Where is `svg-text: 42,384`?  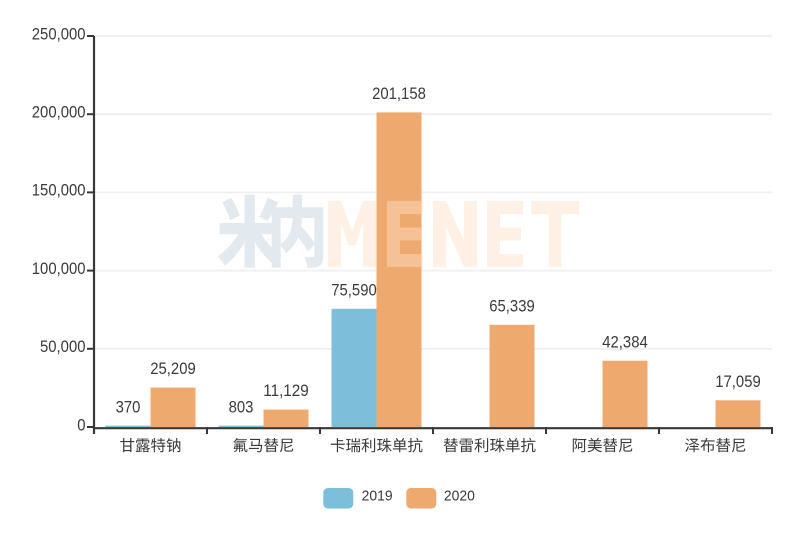
svg-text: 42,384 is located at coordinates (625, 342).